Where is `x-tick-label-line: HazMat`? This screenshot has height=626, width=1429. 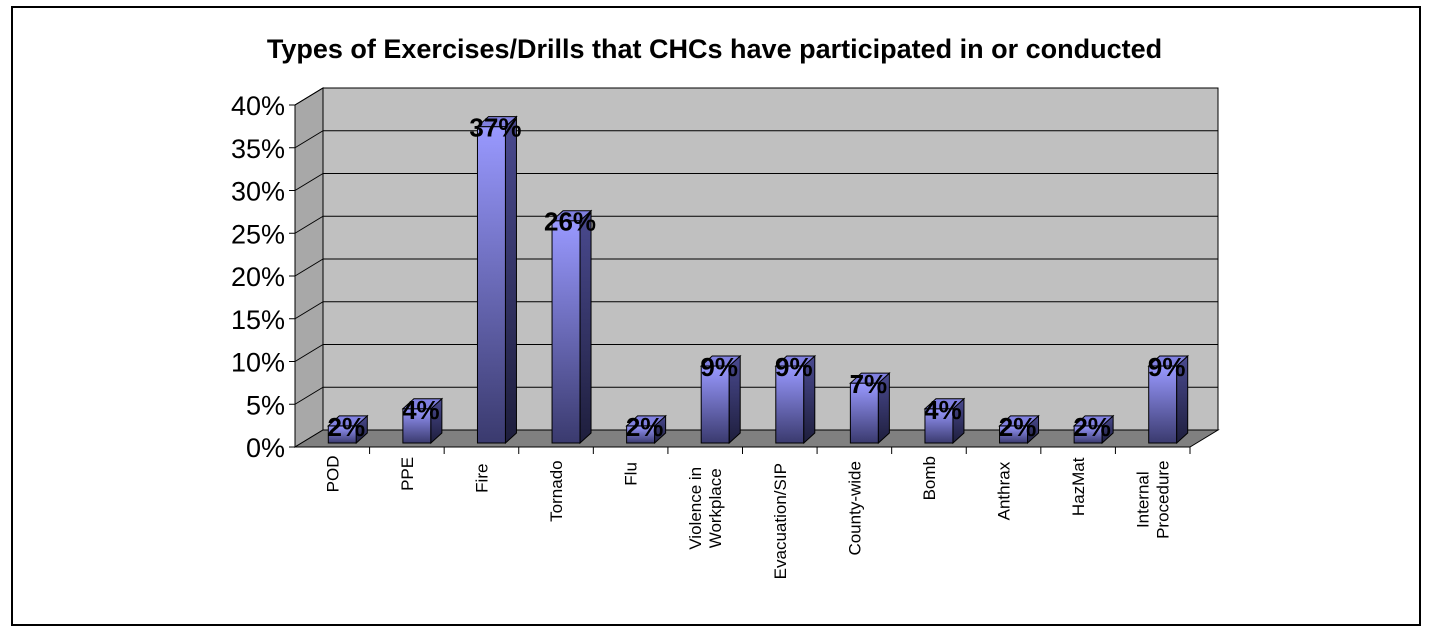
x-tick-label-line: HazMat is located at coordinates (1078, 486).